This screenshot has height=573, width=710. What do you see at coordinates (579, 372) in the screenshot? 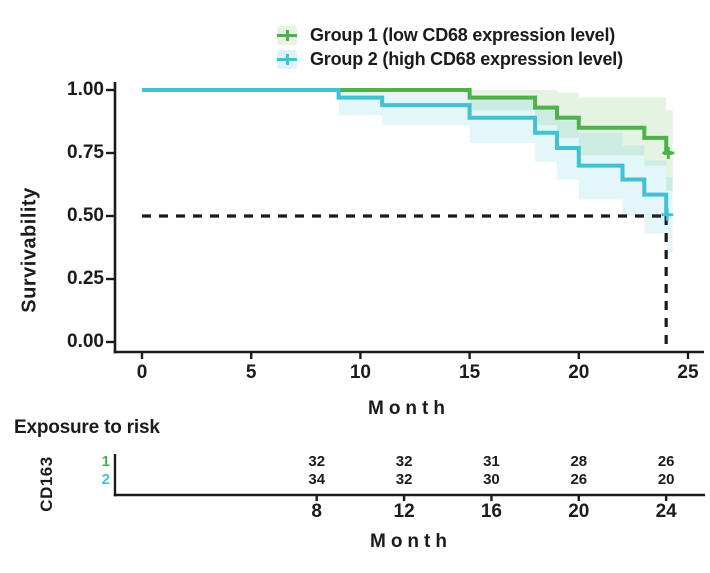
I see `x-tick-label: 20` at bounding box center [579, 372].